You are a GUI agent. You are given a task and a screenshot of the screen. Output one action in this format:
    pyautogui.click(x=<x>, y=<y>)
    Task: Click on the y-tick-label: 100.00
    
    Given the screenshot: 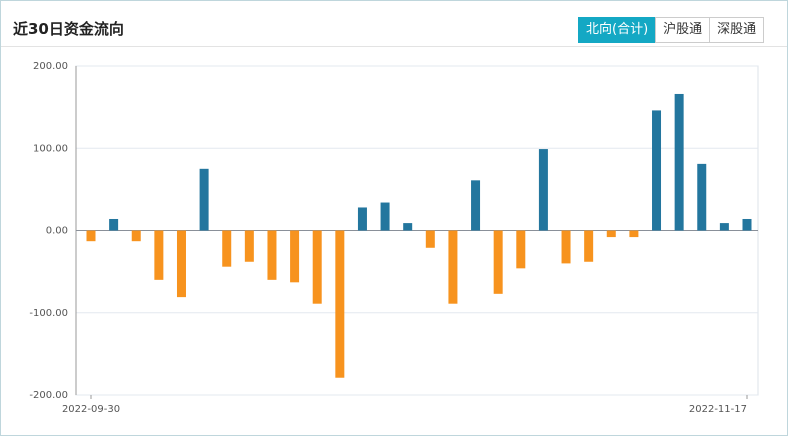 What is the action you would take?
    pyautogui.click(x=50, y=148)
    